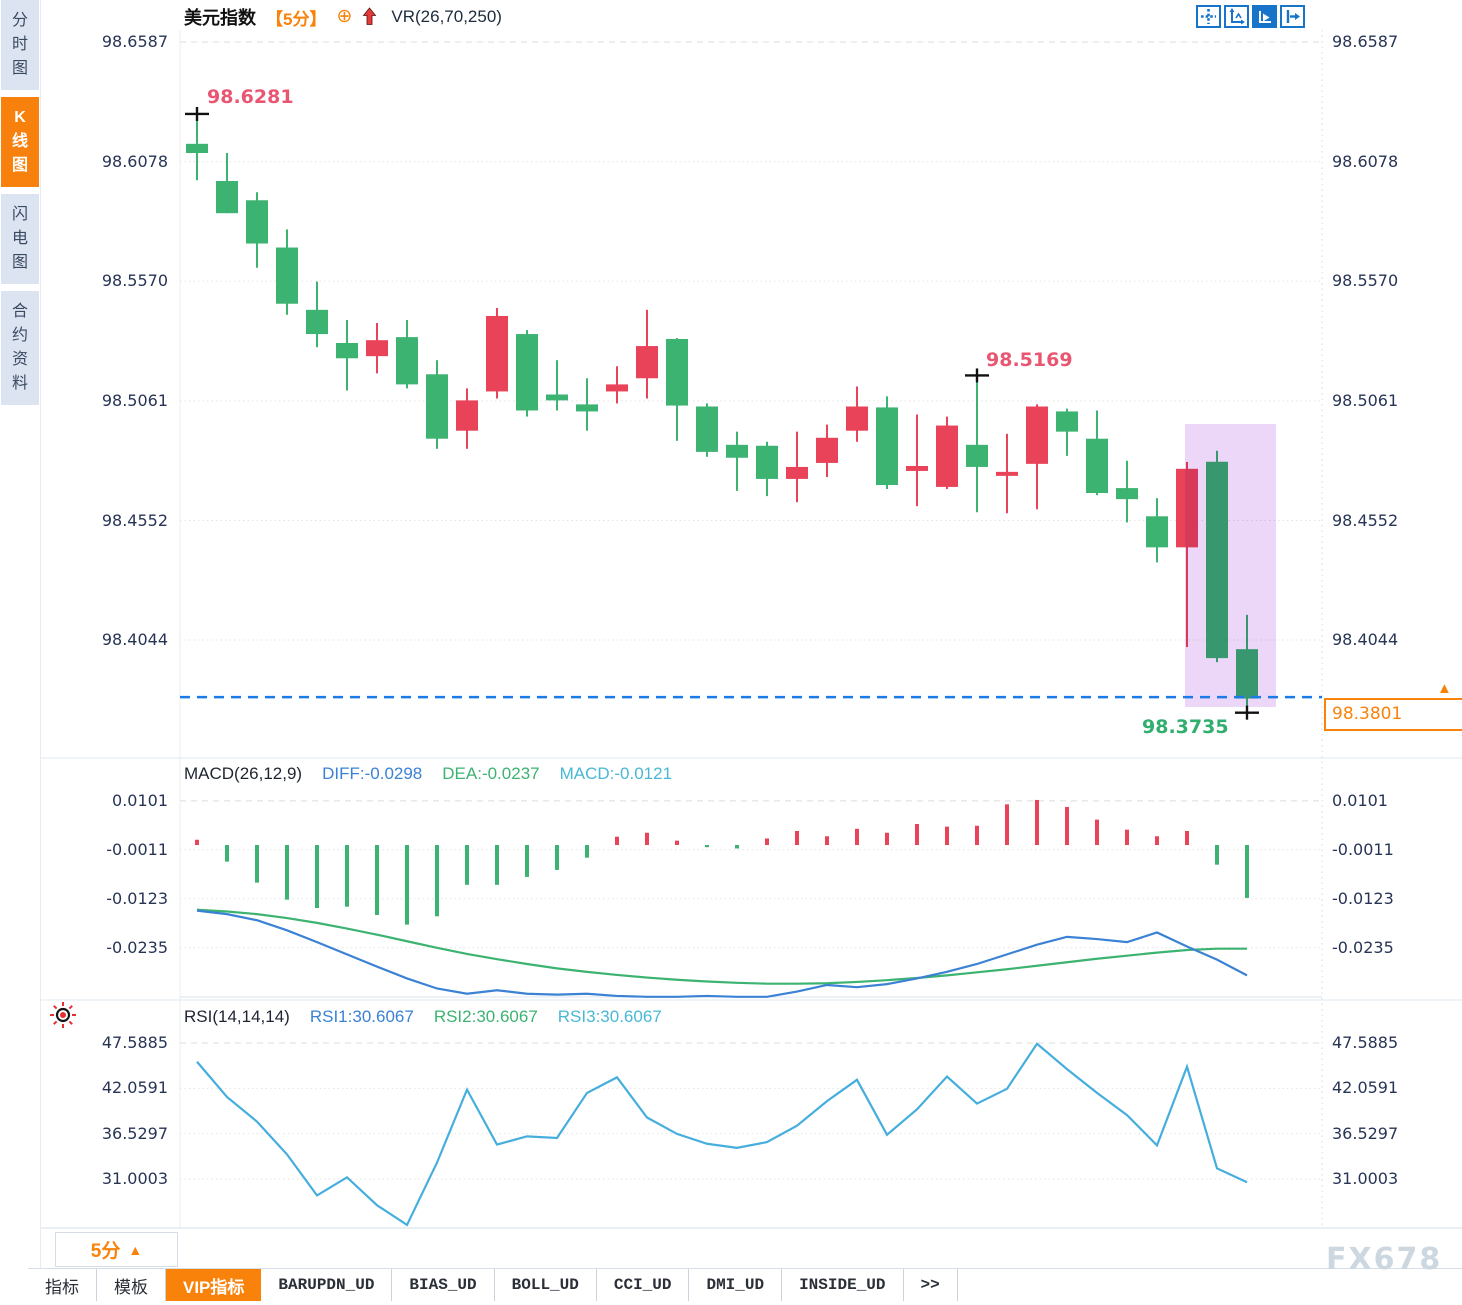  I want to click on period-label: 【5分】, so click(296, 19).